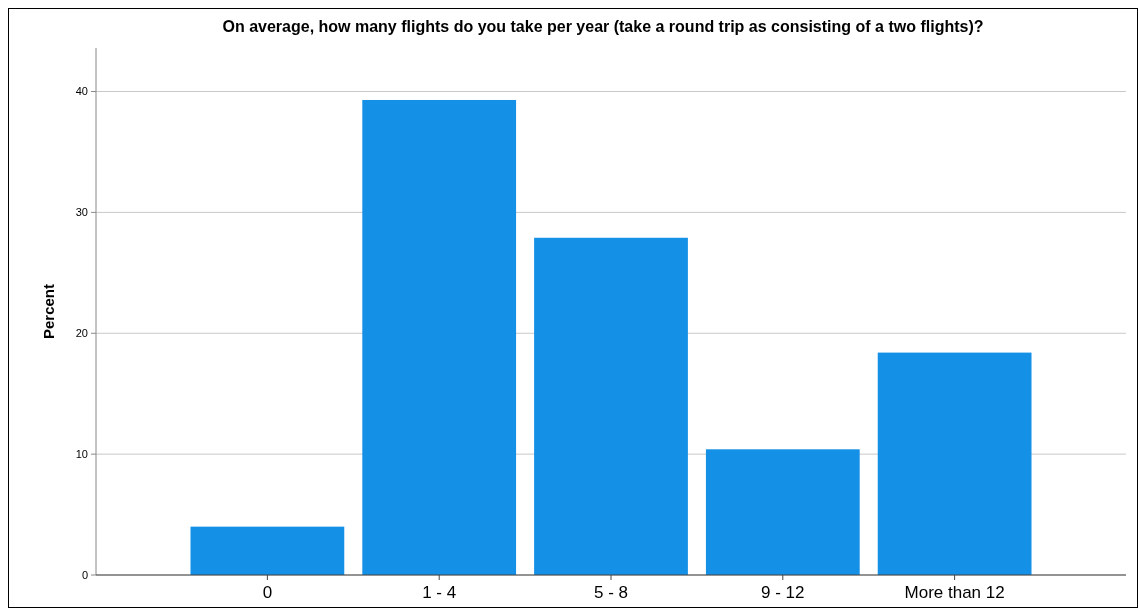  I want to click on y-tick-label: 40, so click(81, 91).